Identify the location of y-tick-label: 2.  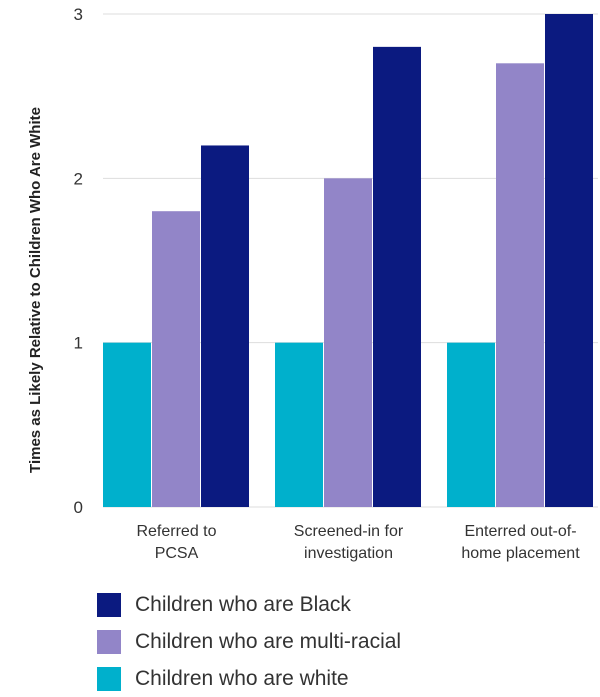
(78, 178).